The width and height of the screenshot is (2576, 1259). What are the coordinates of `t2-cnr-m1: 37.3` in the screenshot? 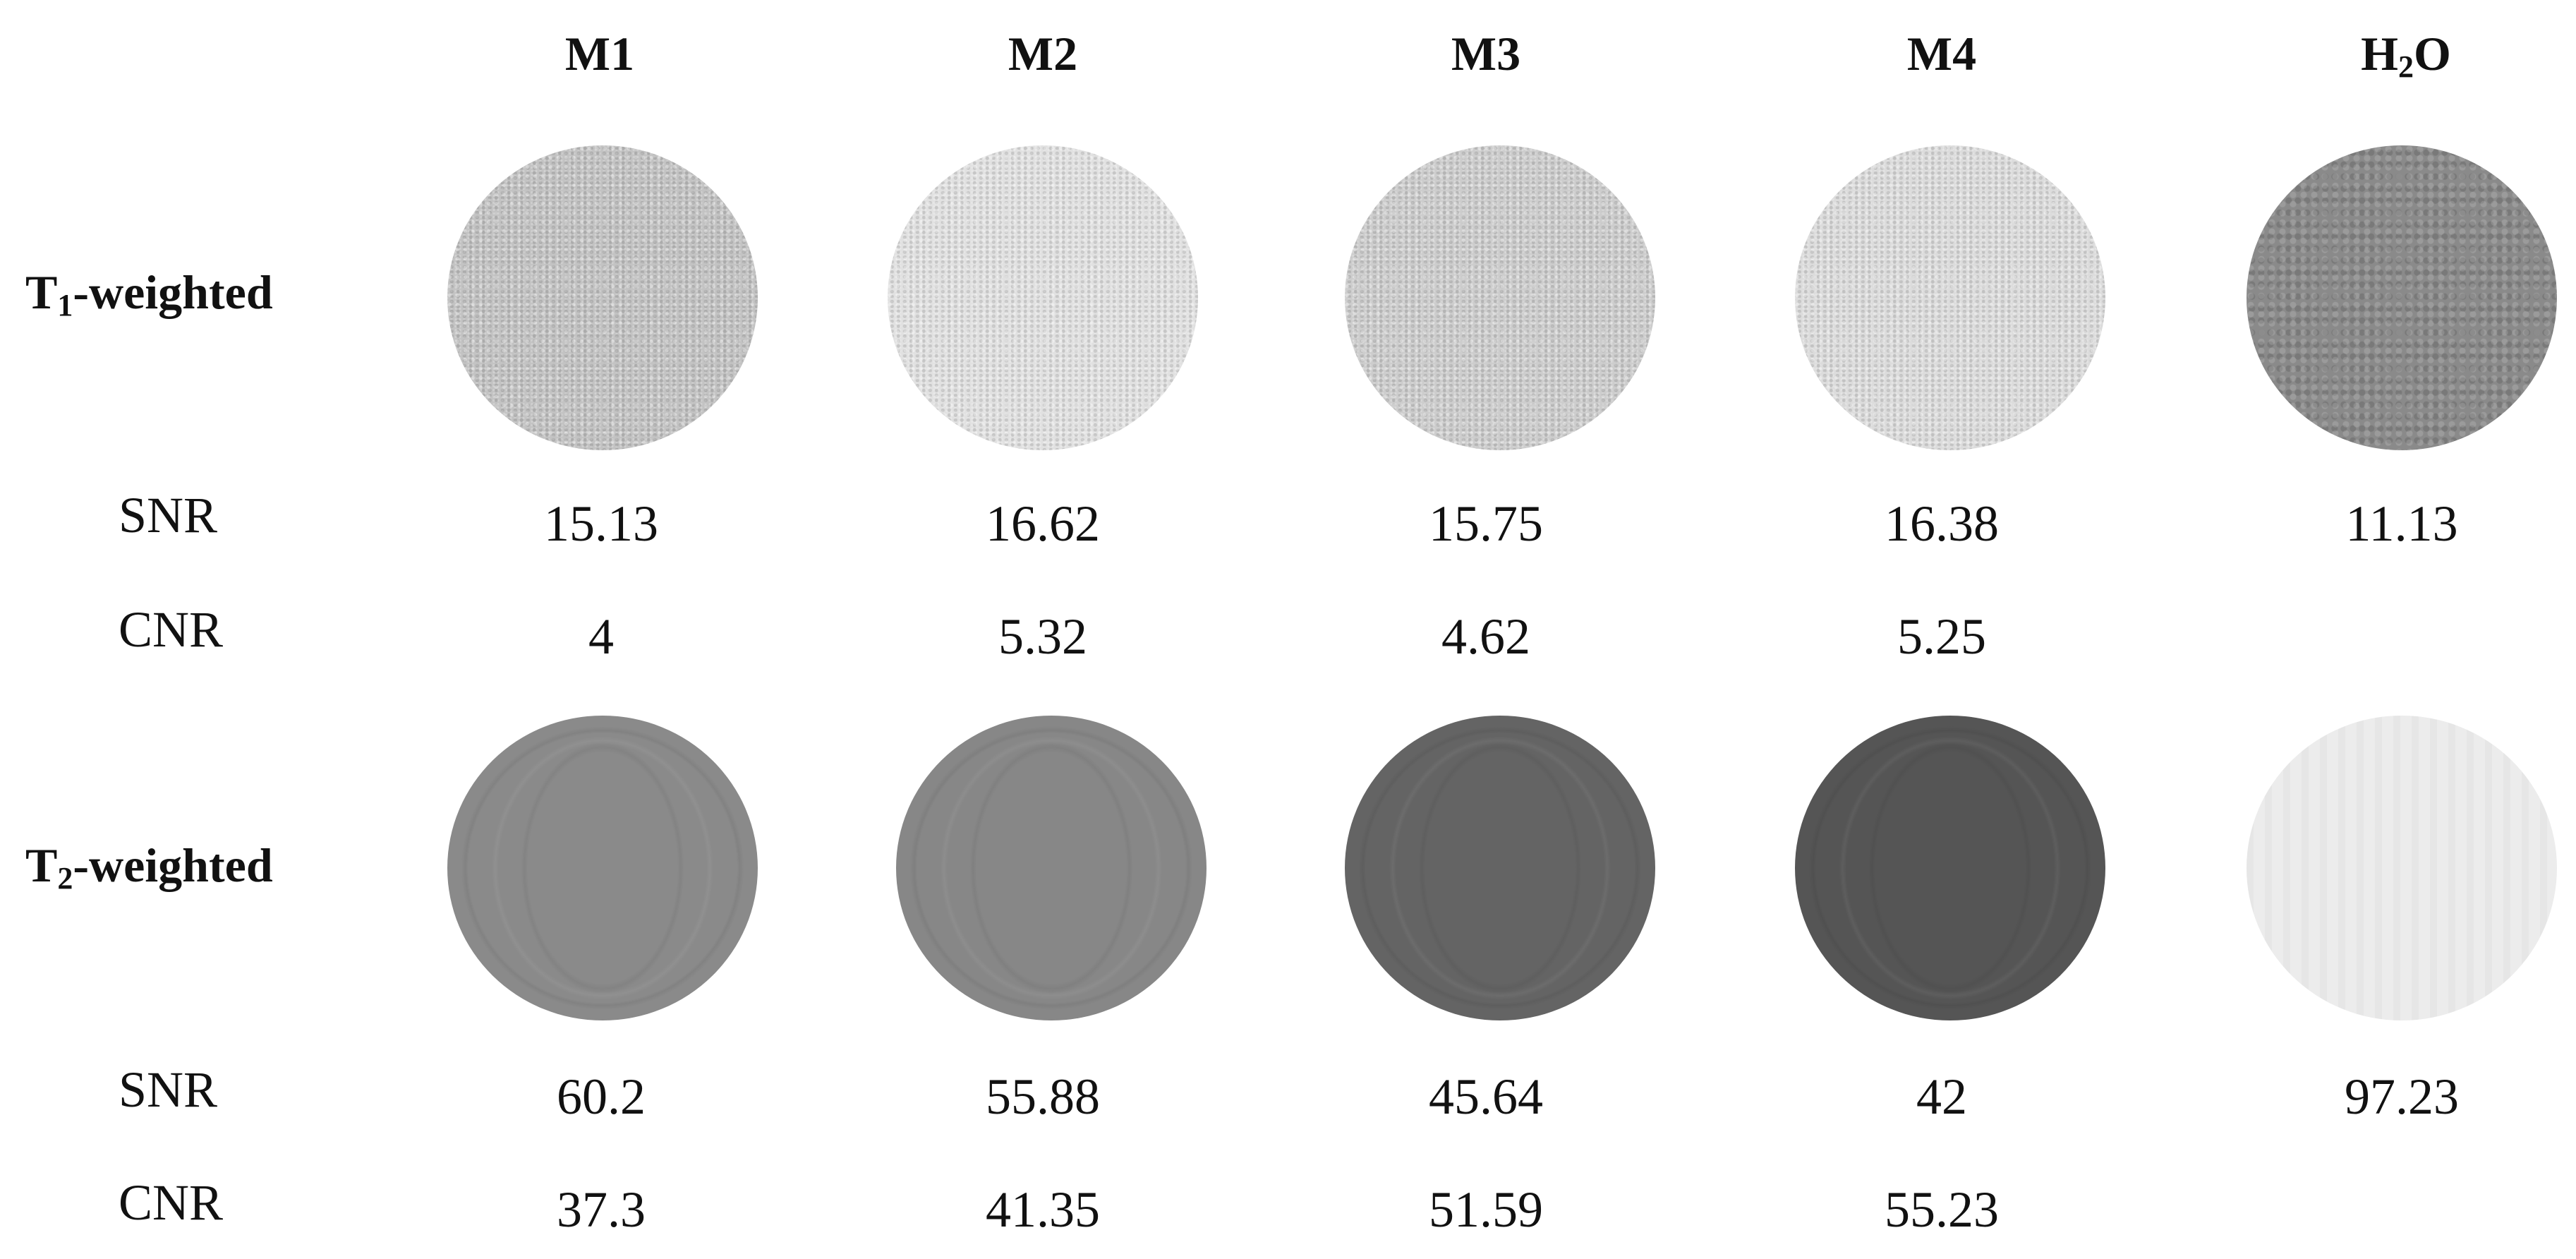 It's located at (602, 1209).